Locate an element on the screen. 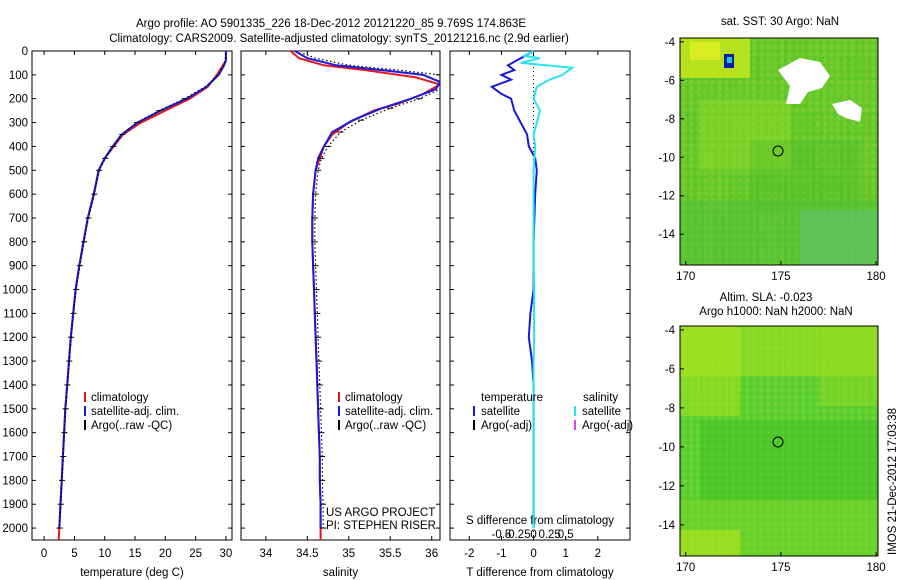 The image size is (900, 580). x-axis-label: temperature (deg C) is located at coordinates (132, 573).